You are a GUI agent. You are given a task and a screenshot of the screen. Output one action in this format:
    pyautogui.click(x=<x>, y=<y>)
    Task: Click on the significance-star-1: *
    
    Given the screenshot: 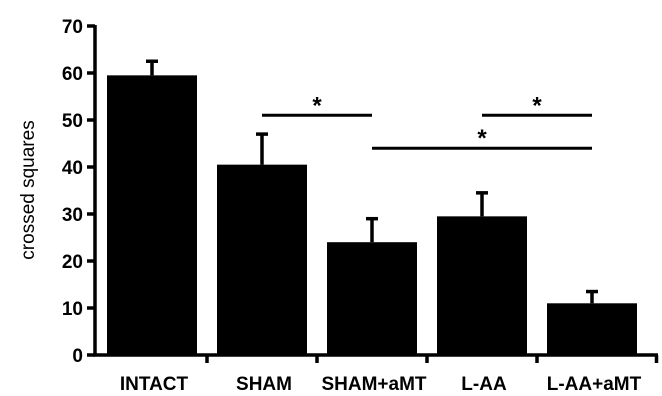 What is the action you would take?
    pyautogui.click(x=317, y=105)
    